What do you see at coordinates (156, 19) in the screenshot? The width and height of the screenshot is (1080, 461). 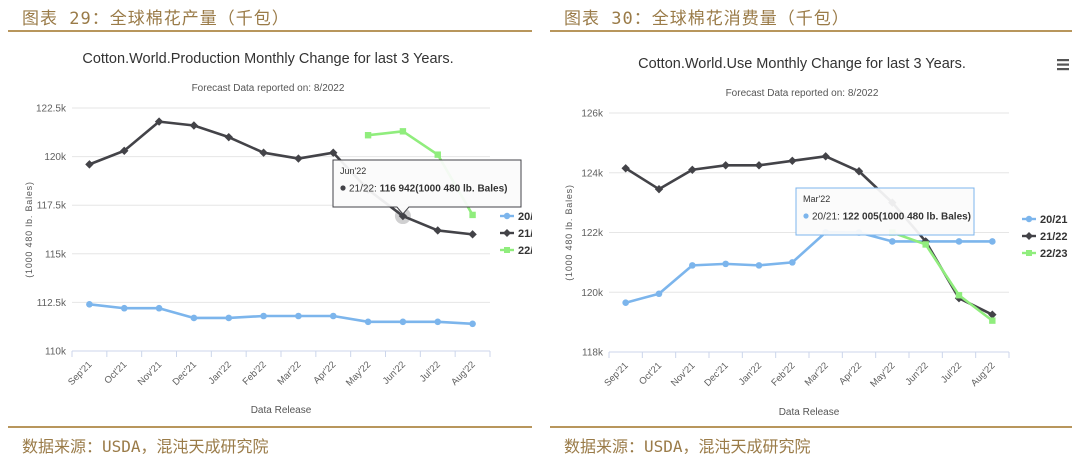 I see `left-figure-title: 图表 29：全球棉花产量（千包）` at bounding box center [156, 19].